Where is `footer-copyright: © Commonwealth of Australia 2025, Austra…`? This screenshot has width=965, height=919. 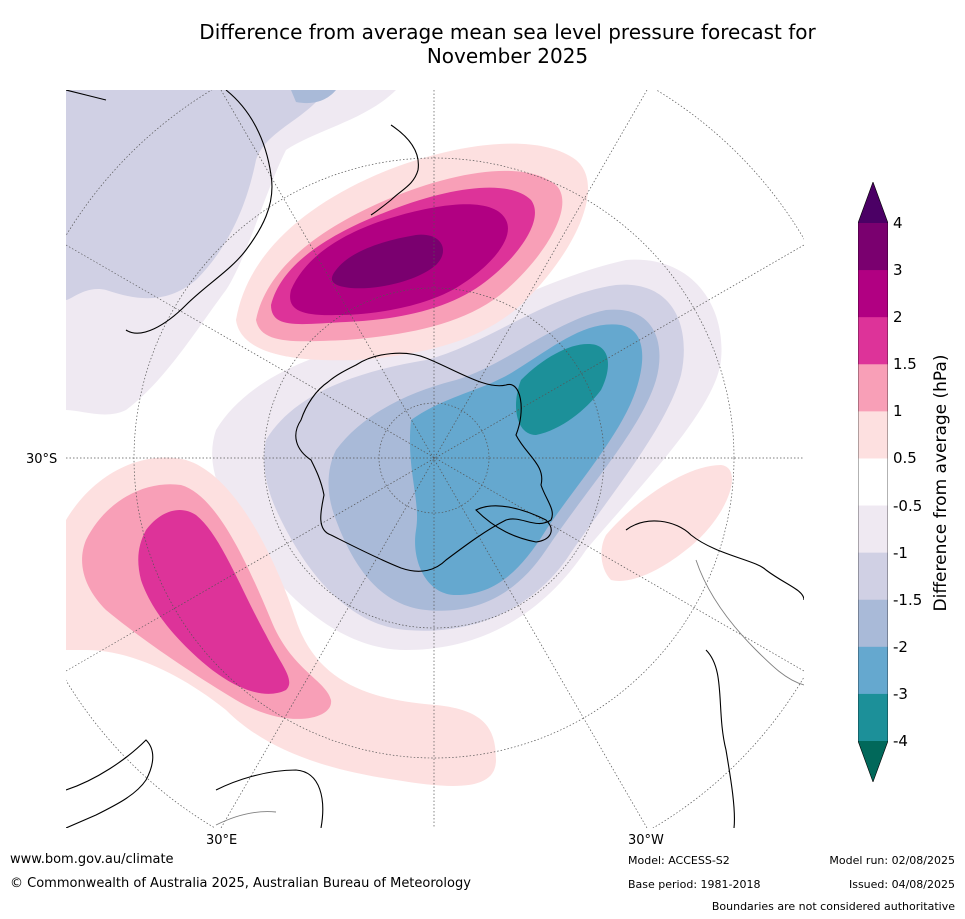
footer-copyright: © Commonwealth of Australia 2025, Austra… is located at coordinates (240, 883).